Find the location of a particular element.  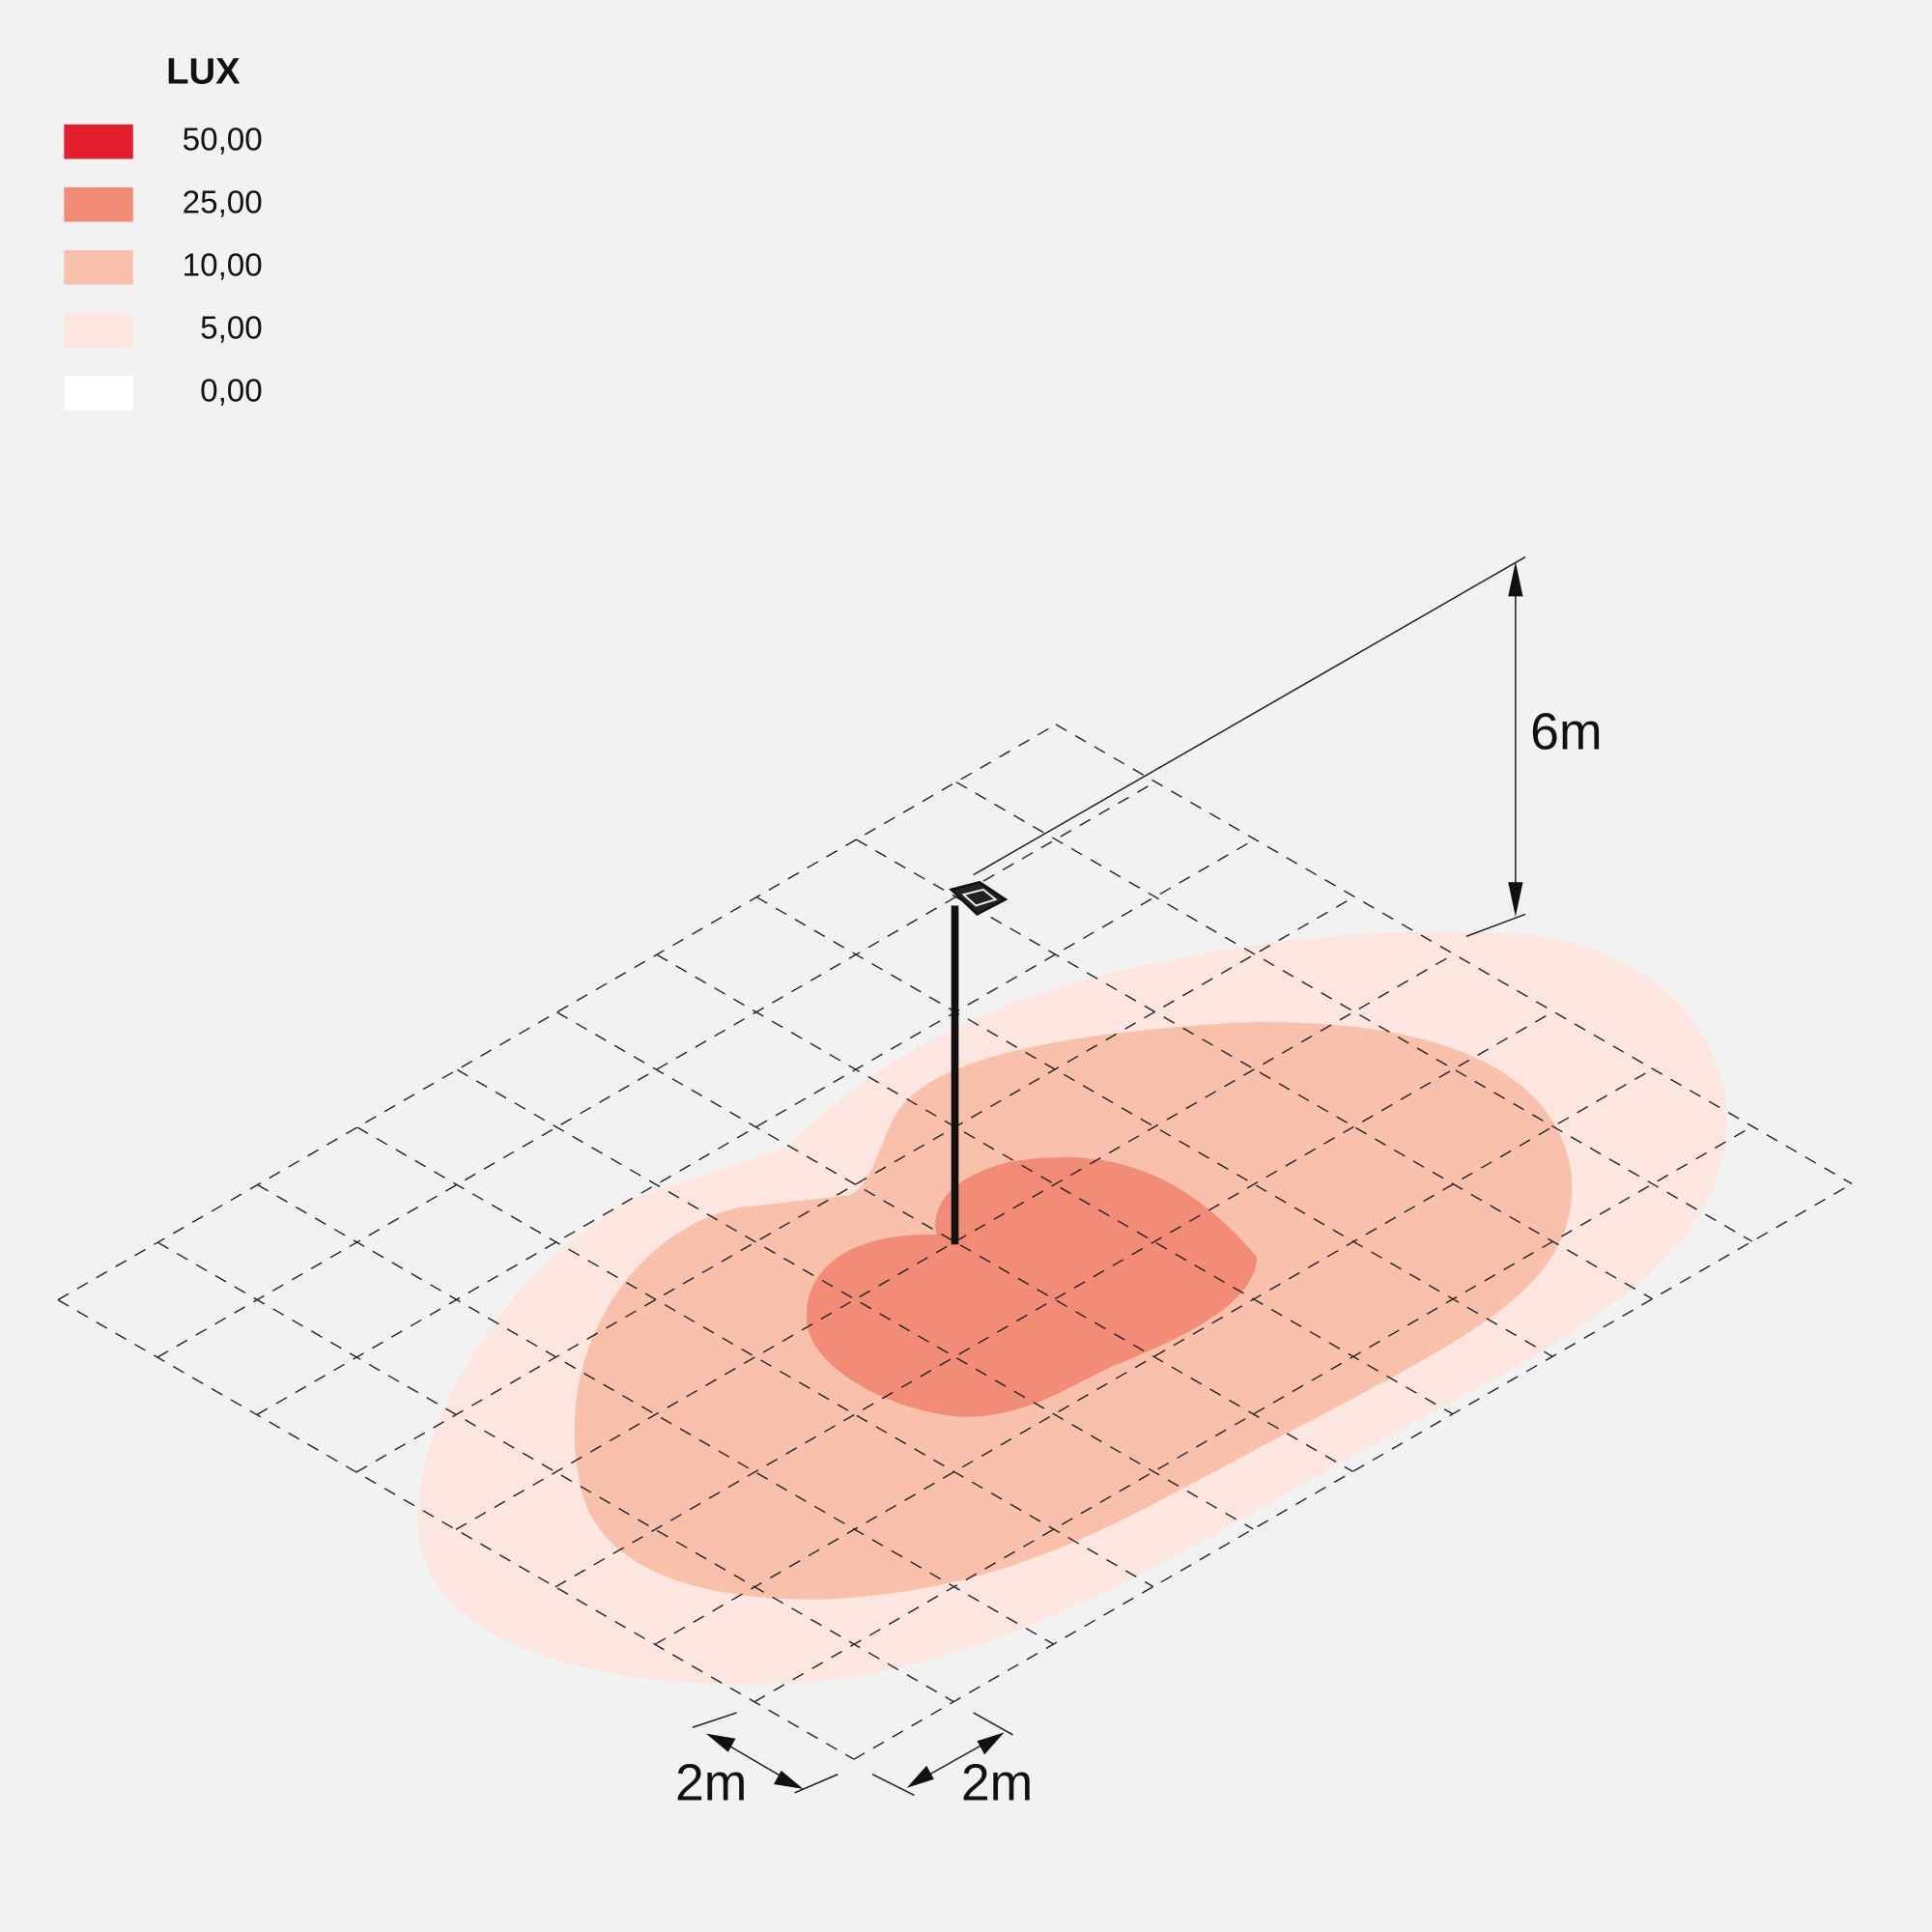

arrowheads is located at coordinates (855, 1761).